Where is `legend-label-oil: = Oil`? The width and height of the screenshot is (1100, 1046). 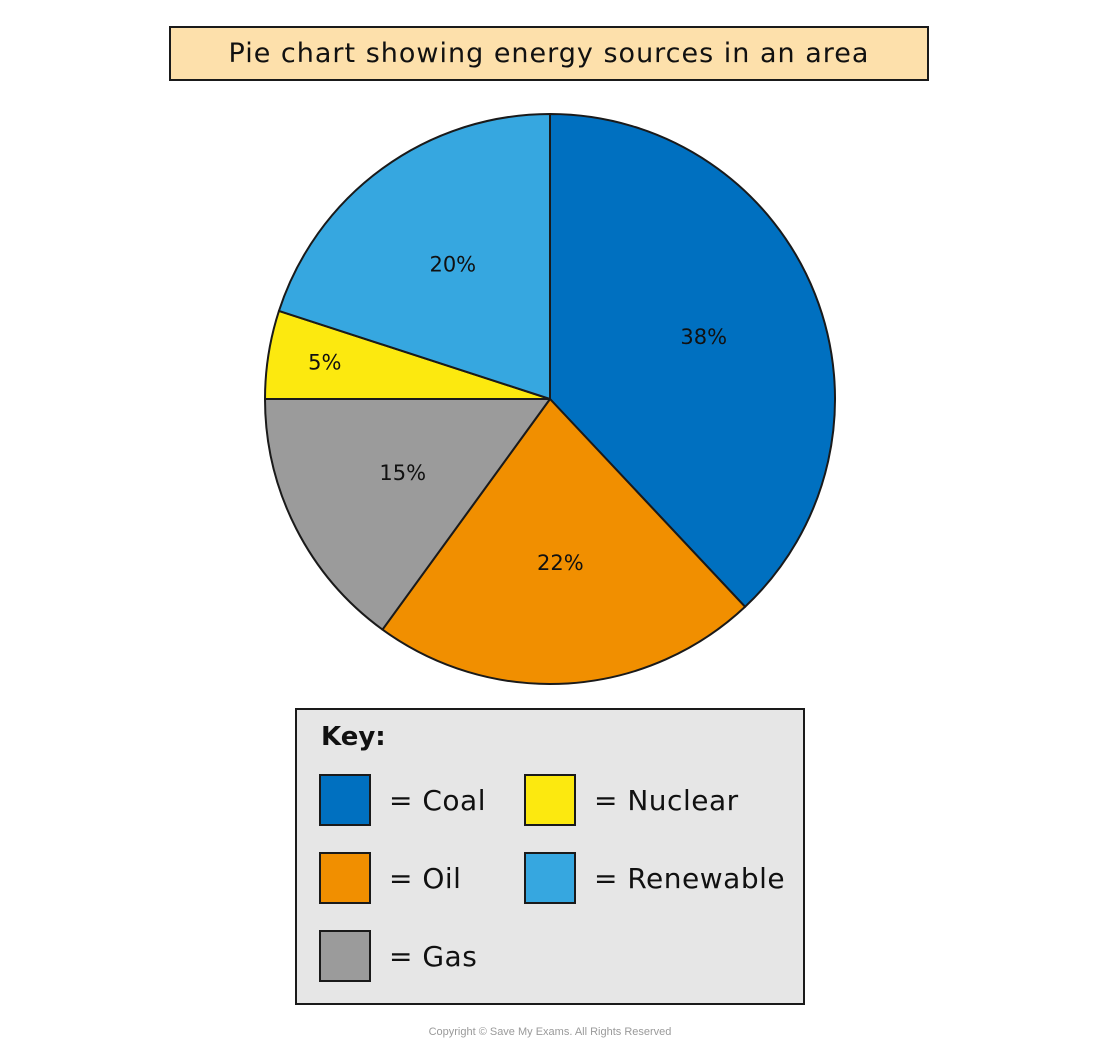 legend-label-oil: = Oil is located at coordinates (425, 878).